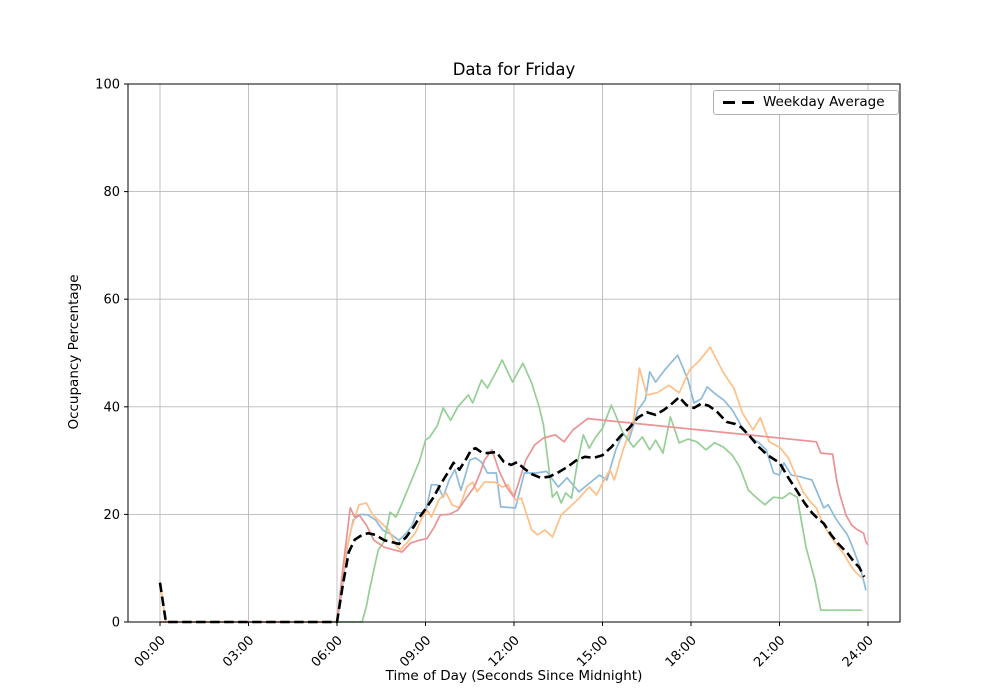  I want to click on y-tick-label: 40, so click(111, 407).